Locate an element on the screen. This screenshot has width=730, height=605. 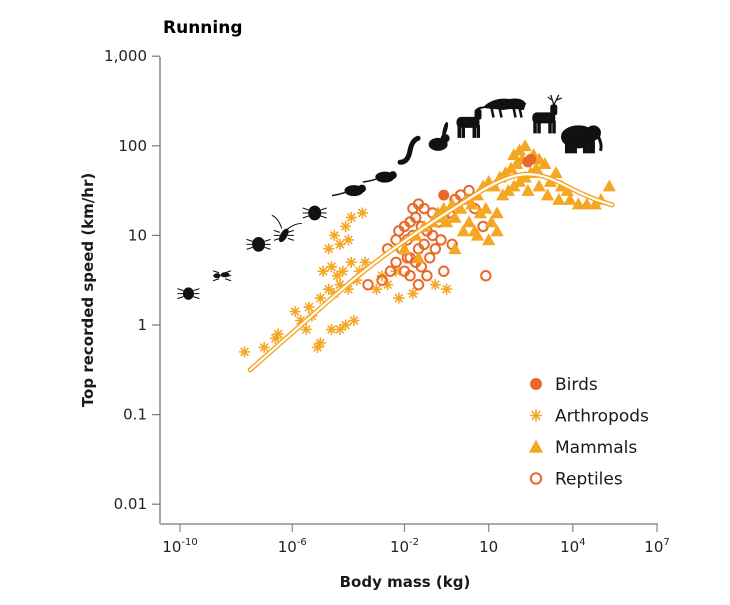
x-ticks: 10⁻¹⁰ 10⁻⁶ 10⁻² 10 10⁴ 10⁷ is located at coordinates (416, 540).